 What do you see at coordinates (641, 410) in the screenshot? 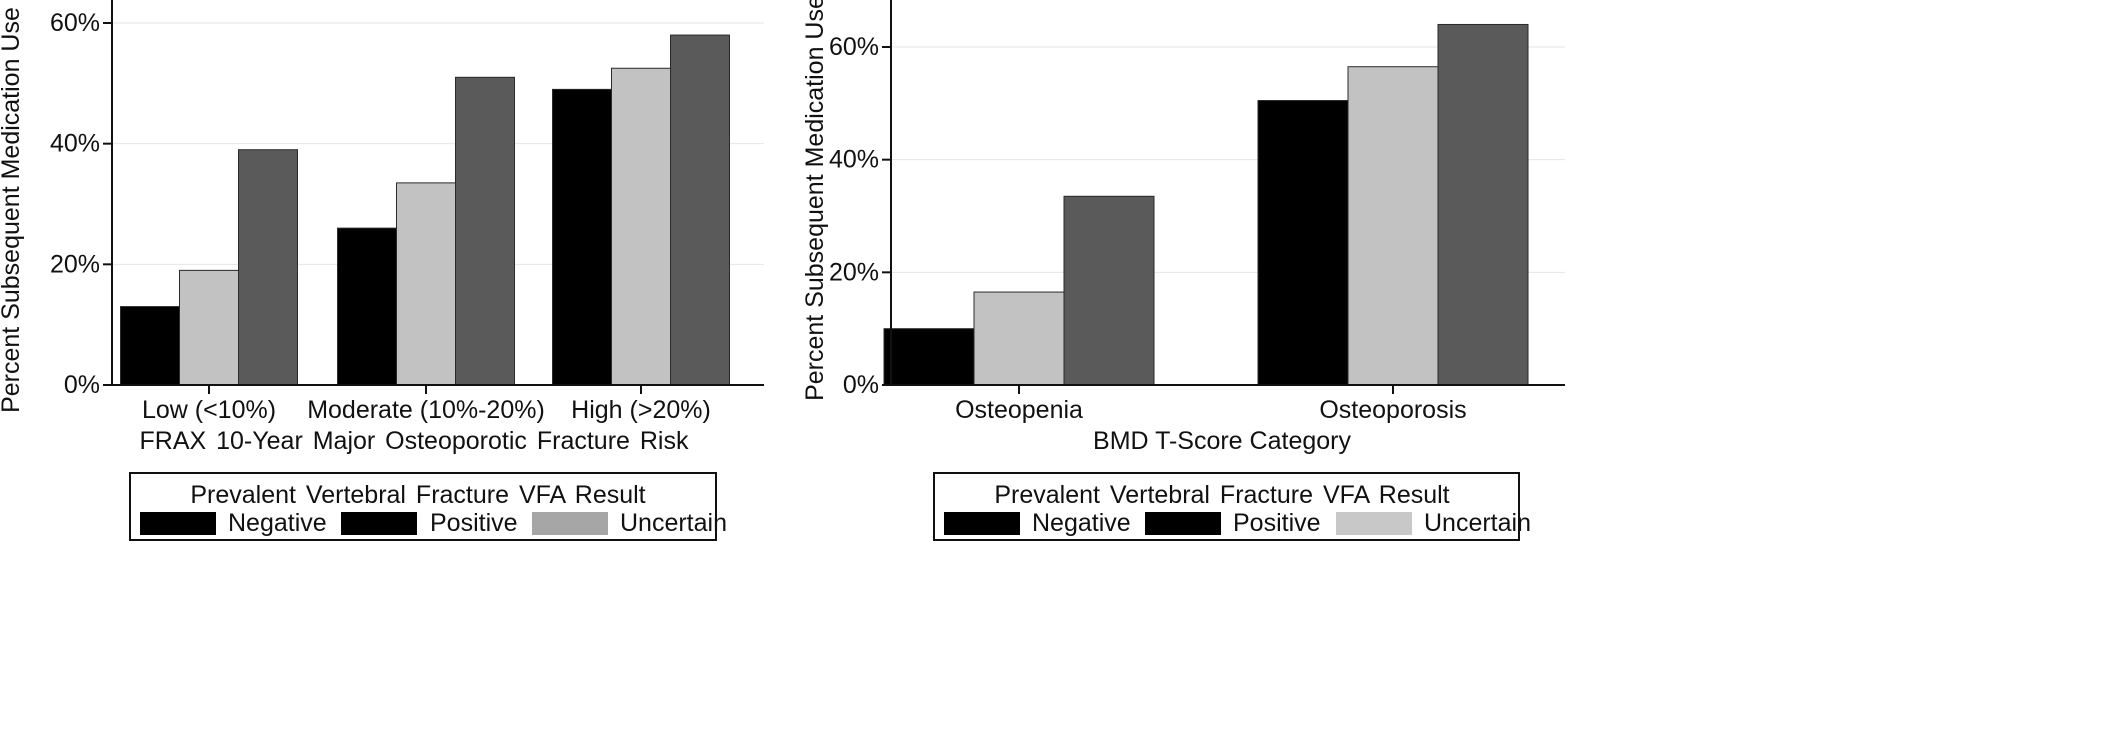
I see `left-x-tick-label: High (>20%)` at bounding box center [641, 410].